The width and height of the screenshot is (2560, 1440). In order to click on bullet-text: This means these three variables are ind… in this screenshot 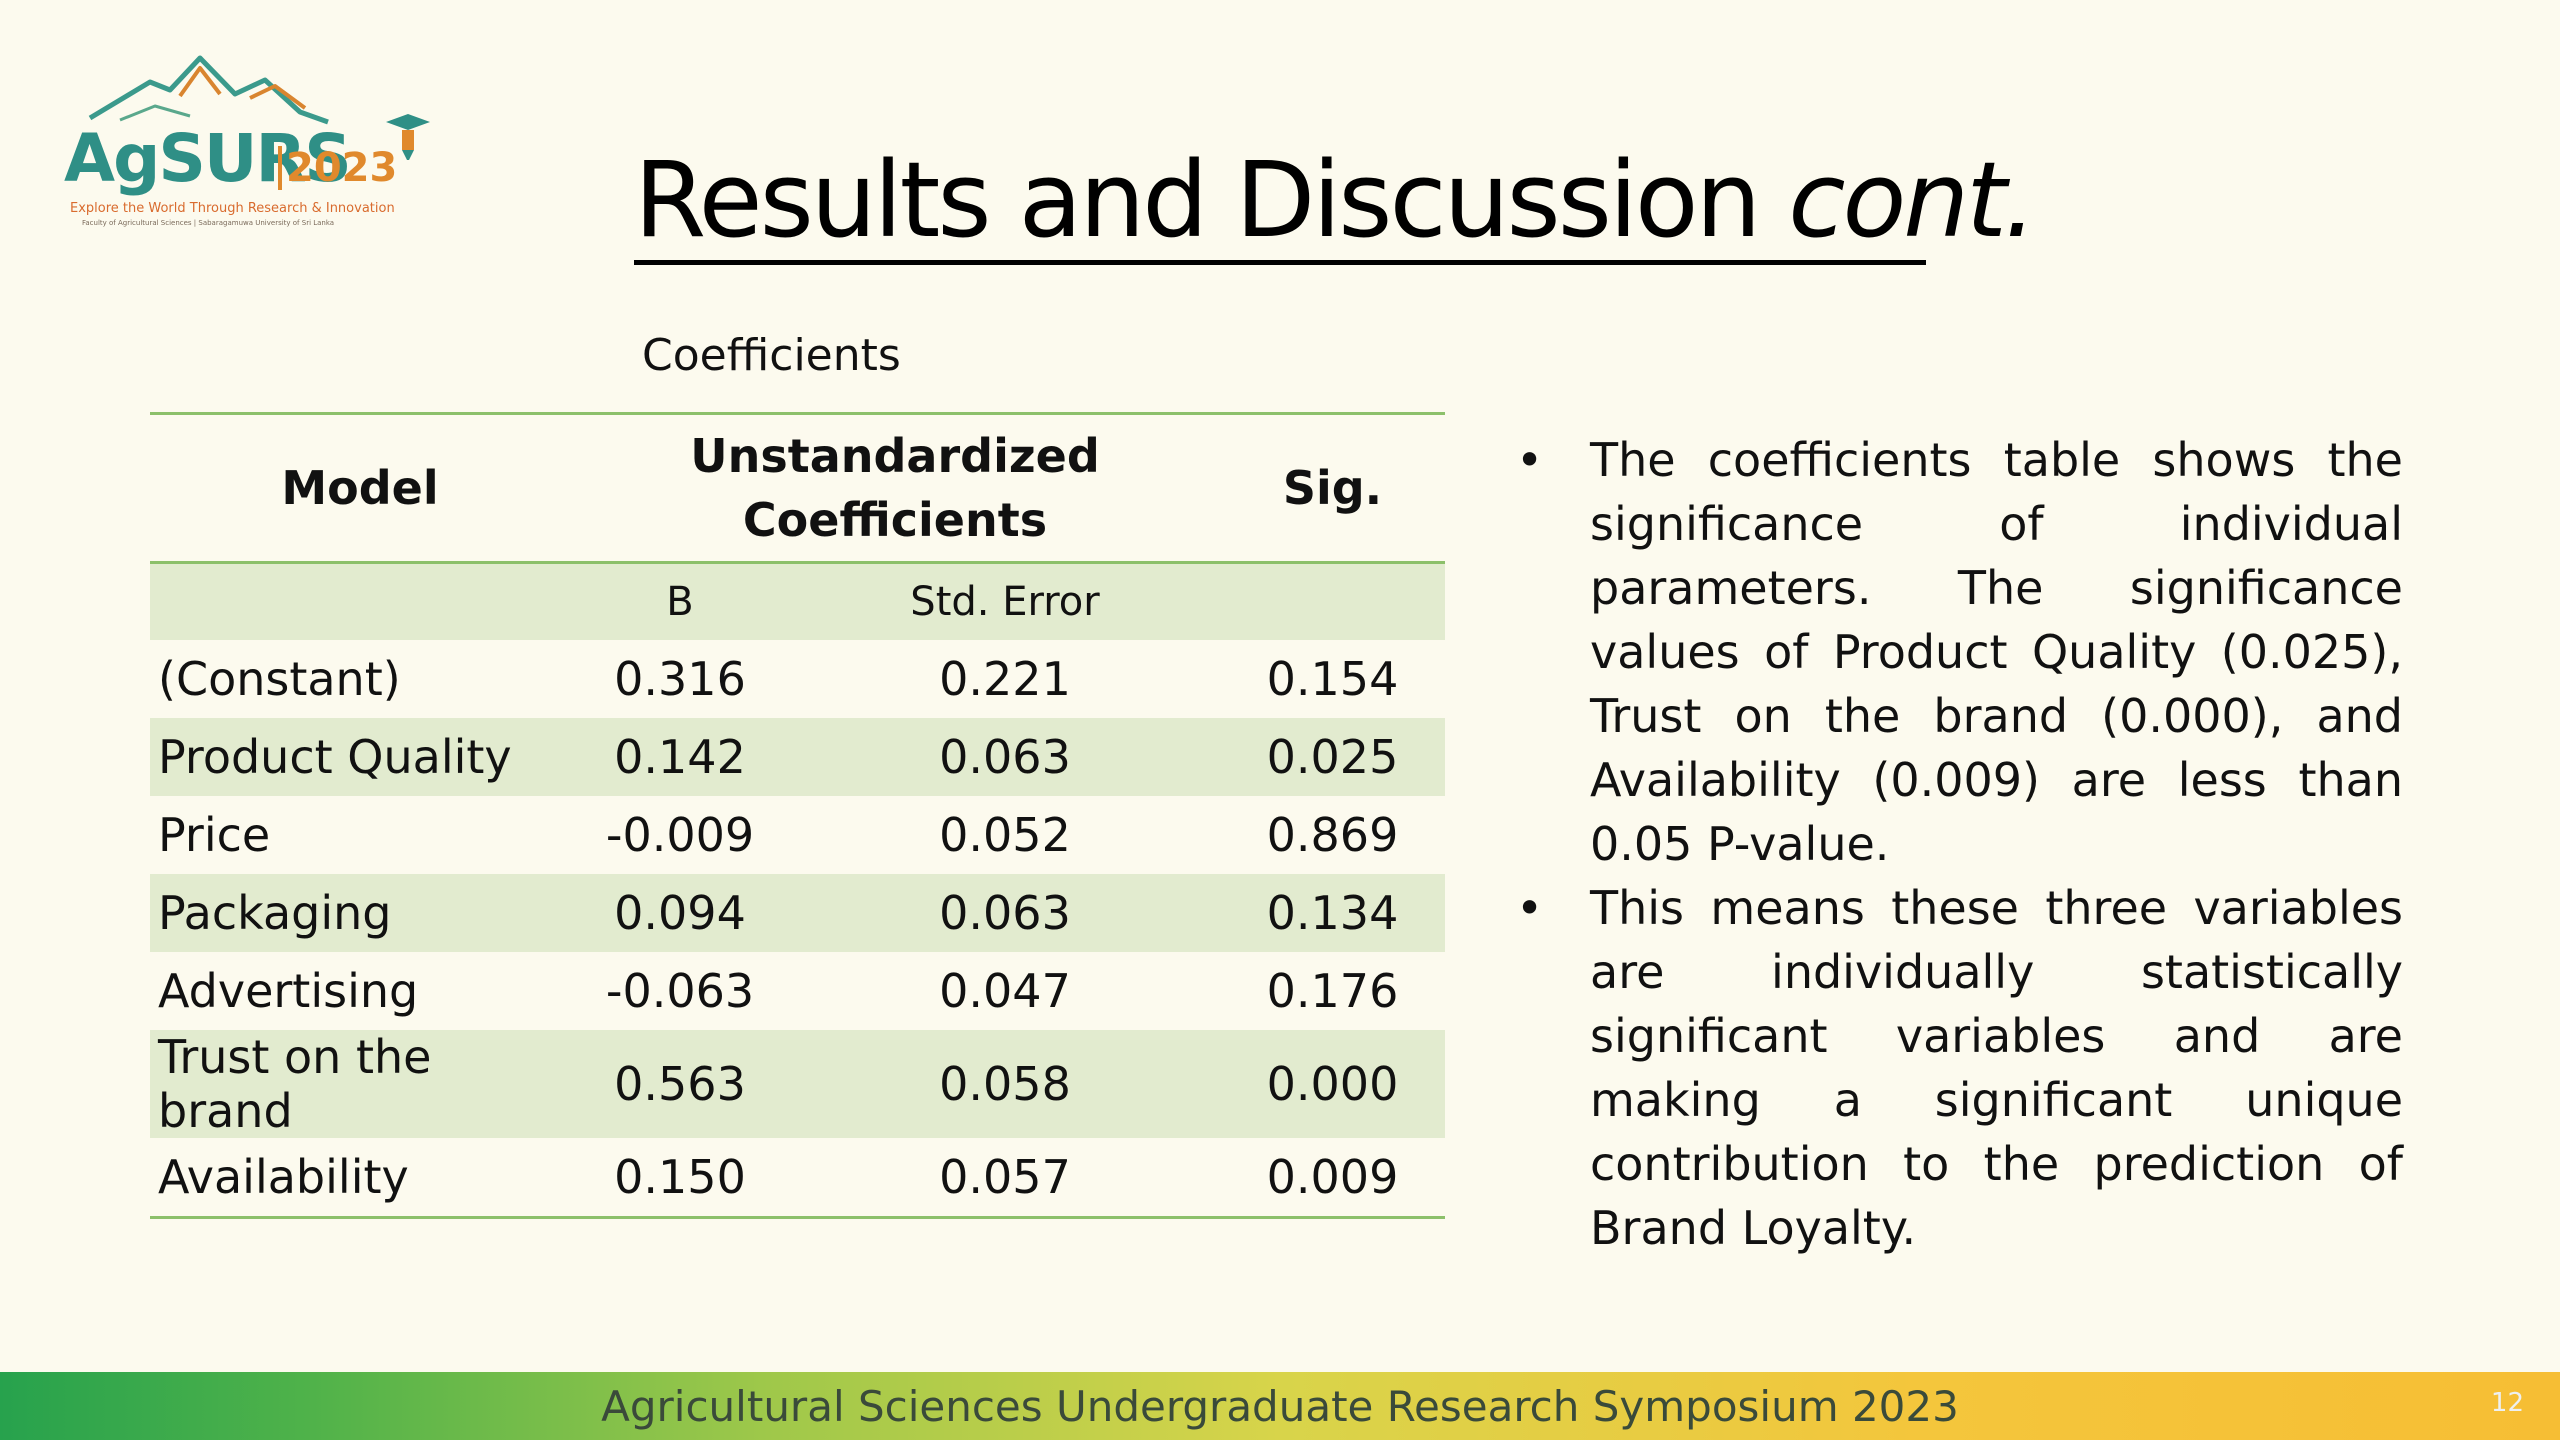, I will do `click(1996, 1068)`.